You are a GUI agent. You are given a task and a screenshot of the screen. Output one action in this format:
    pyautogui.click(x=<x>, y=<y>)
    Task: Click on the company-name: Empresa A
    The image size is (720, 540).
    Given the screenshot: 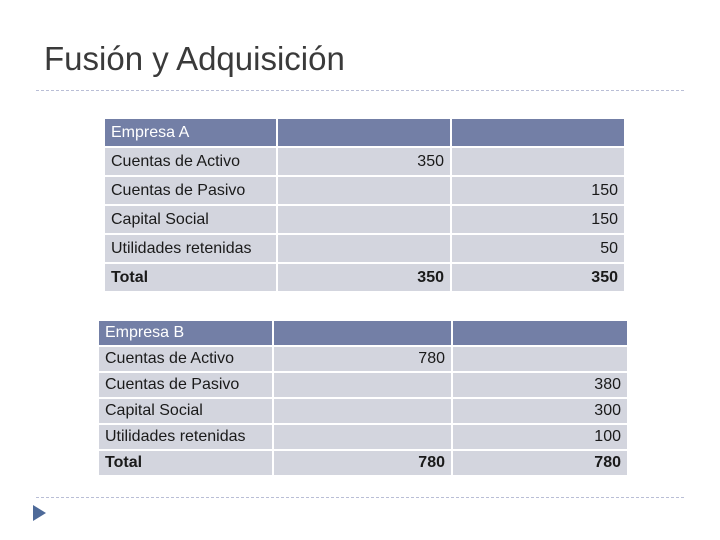 What is the action you would take?
    pyautogui.click(x=190, y=132)
    